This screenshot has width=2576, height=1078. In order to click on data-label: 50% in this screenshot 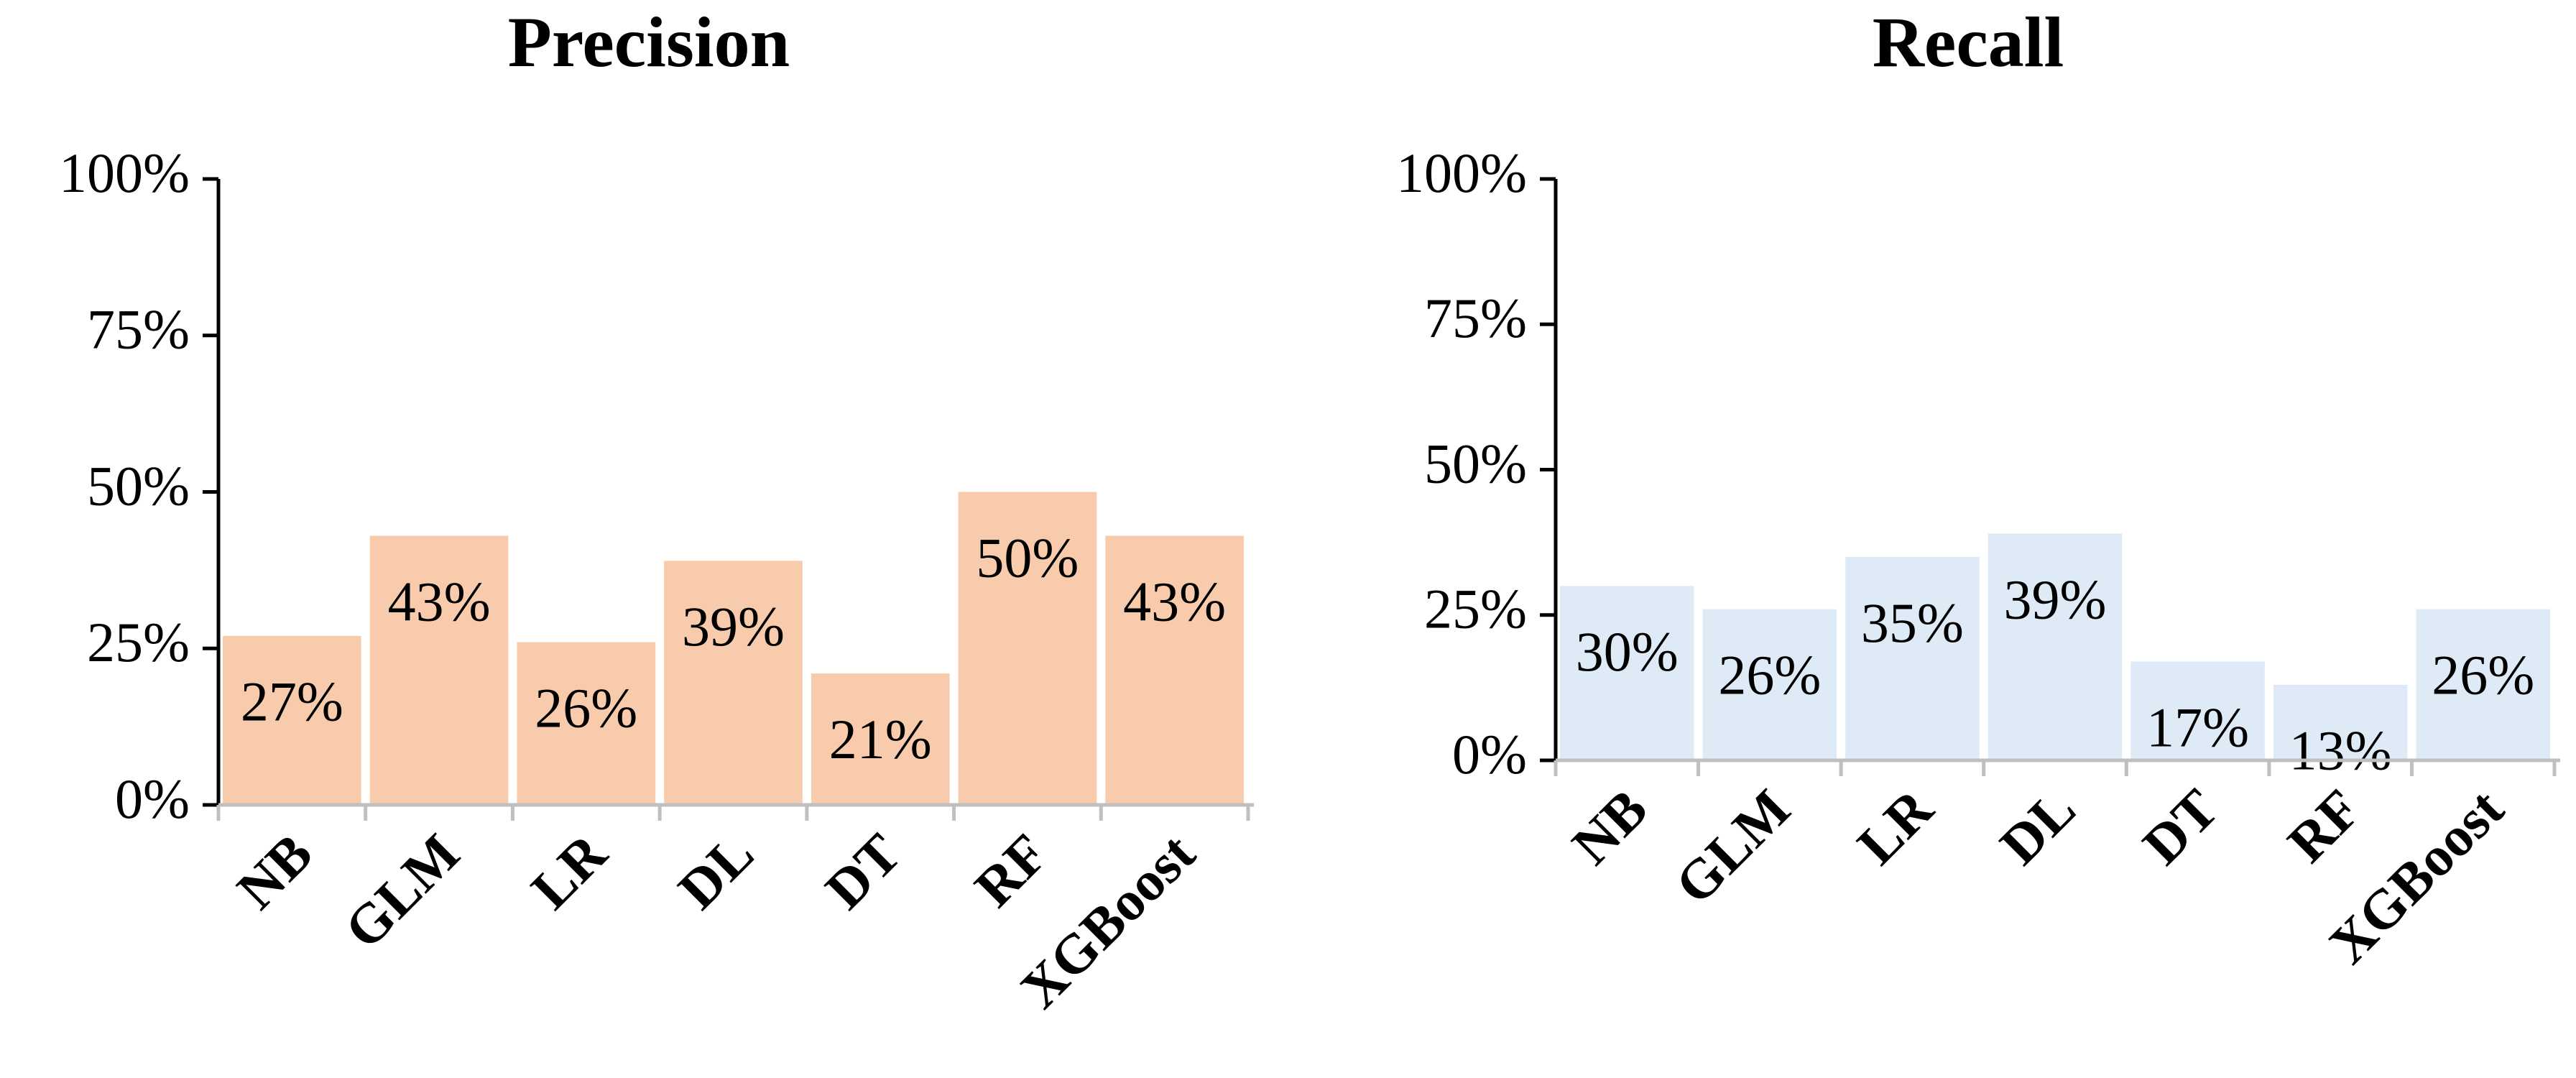, I will do `click(1027, 557)`.